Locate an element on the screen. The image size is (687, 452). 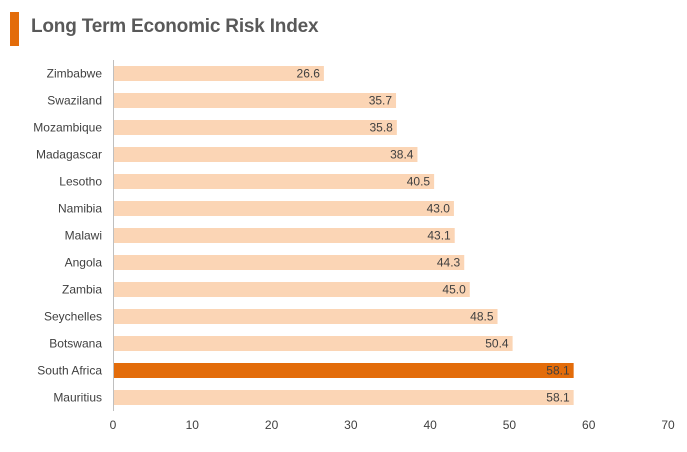
category-label: Swaziland is located at coordinates (74, 101).